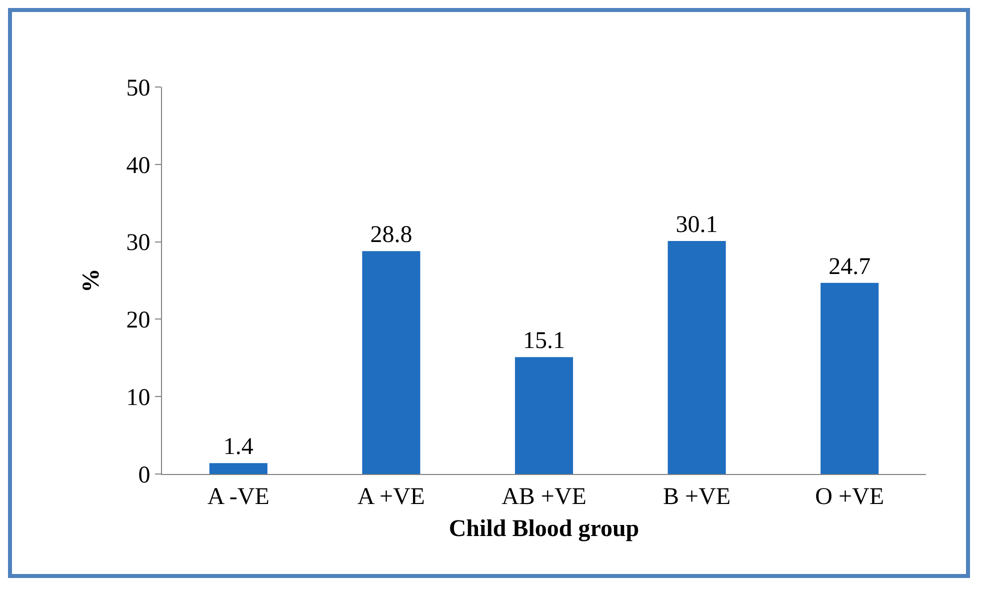 This screenshot has height=590, width=982. Describe the element at coordinates (697, 497) in the screenshot. I see `x-tick-label: B +VE` at that location.